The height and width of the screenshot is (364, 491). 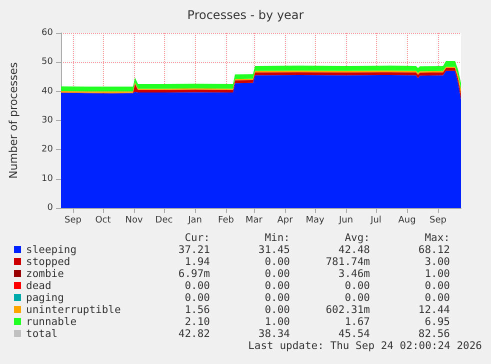 I want to click on legend-label: total, so click(x=42, y=334).